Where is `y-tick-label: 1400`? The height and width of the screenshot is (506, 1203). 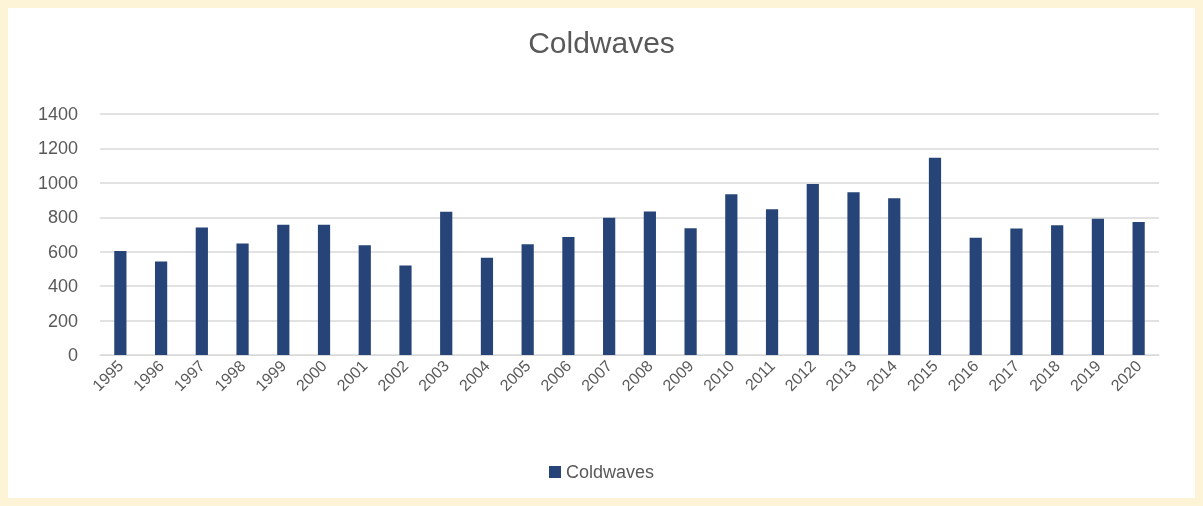 y-tick-label: 1400 is located at coordinates (57, 114).